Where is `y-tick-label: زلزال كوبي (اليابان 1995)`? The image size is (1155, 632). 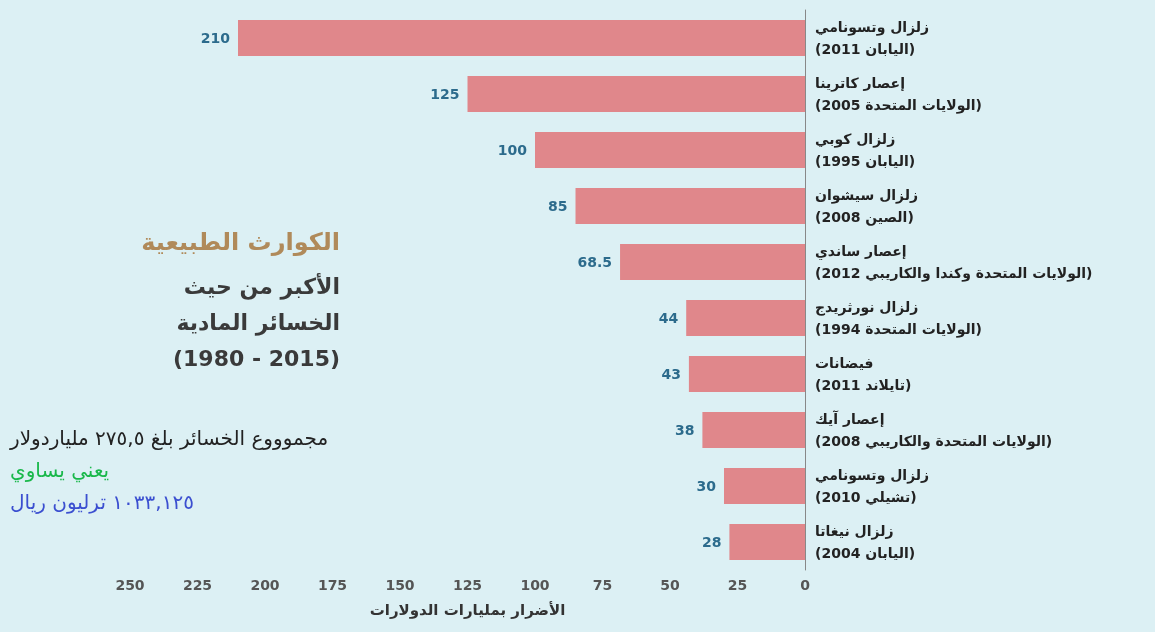
y-tick-label: زلزال كوبي (اليابان 1995) is located at coordinates (865, 150).